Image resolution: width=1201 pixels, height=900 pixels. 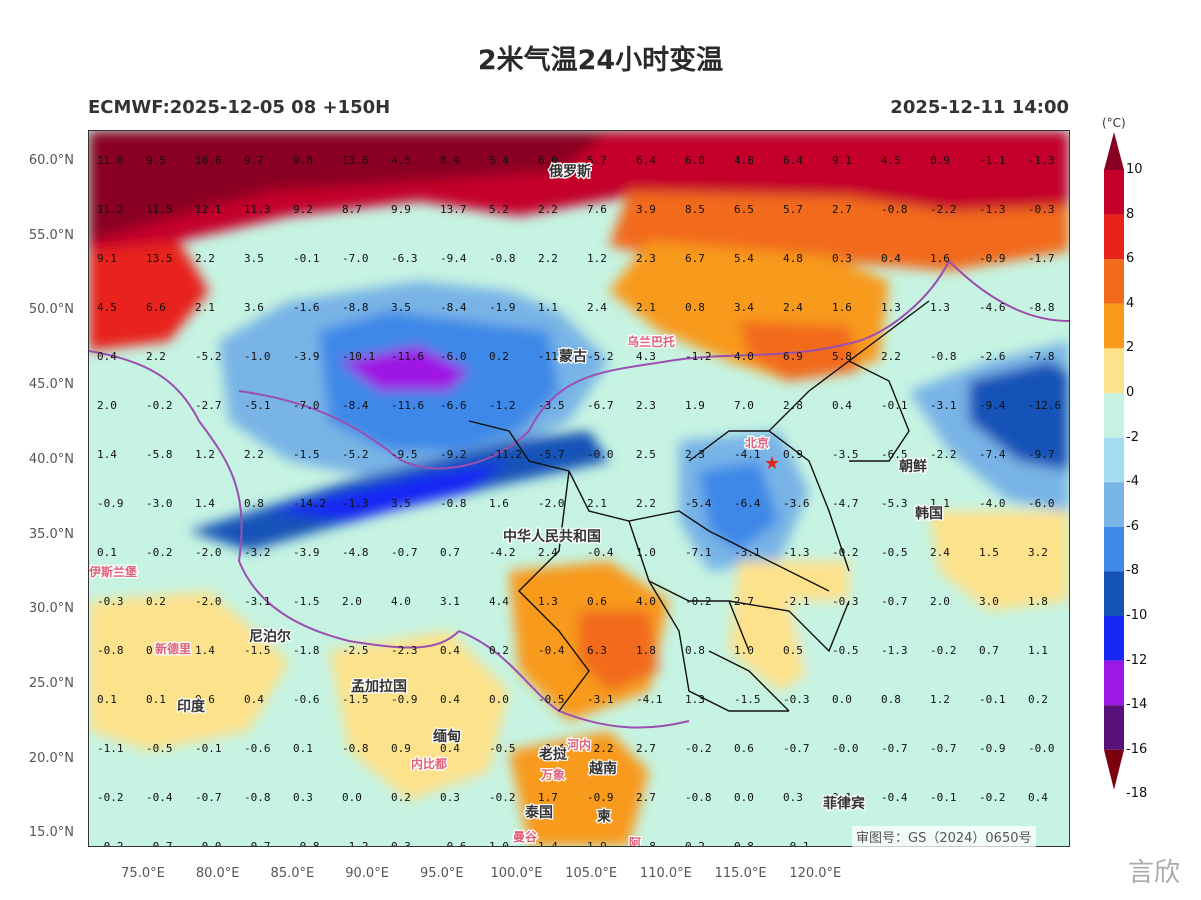 What do you see at coordinates (450, 552) in the screenshot?
I see `grid-value: 0.7` at bounding box center [450, 552].